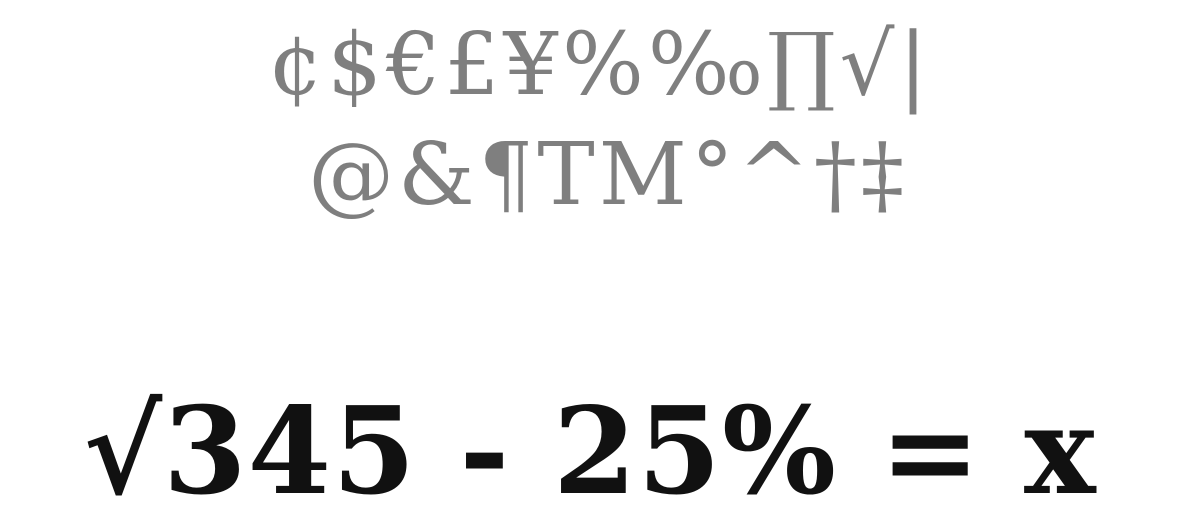 The image size is (1200, 522). I want to click on glyph-row-1: ¢$€£¥%‰∏√|, so click(600, 65).